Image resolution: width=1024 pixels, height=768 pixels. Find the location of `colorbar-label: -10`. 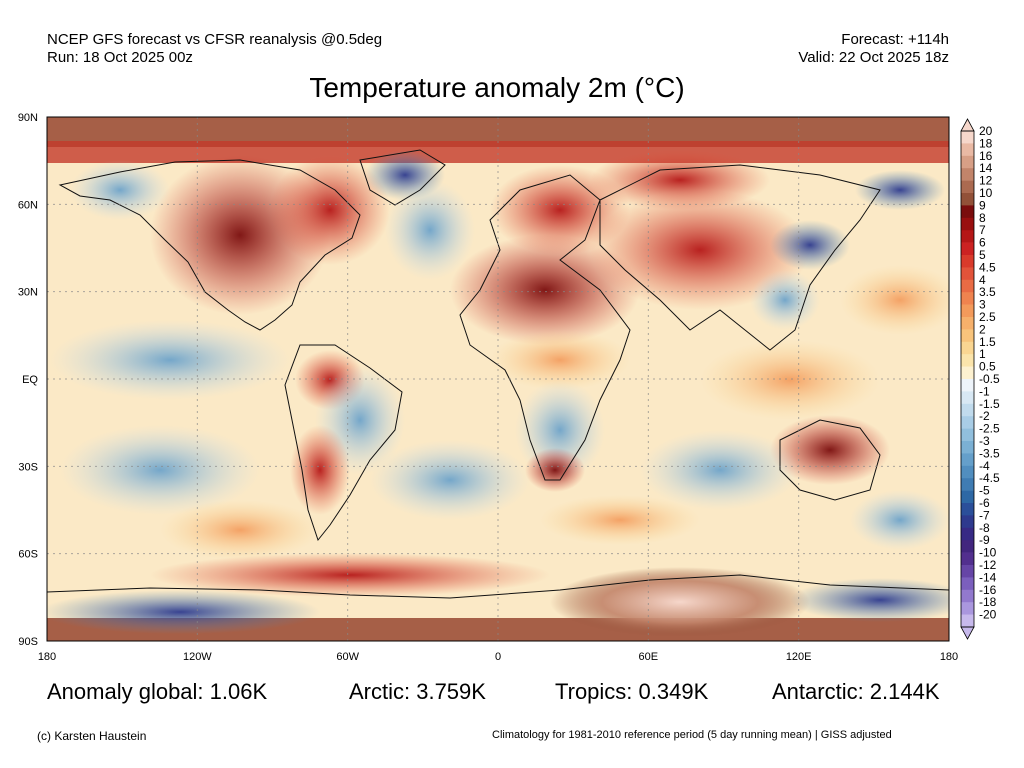

colorbar-label: -10 is located at coordinates (988, 553).